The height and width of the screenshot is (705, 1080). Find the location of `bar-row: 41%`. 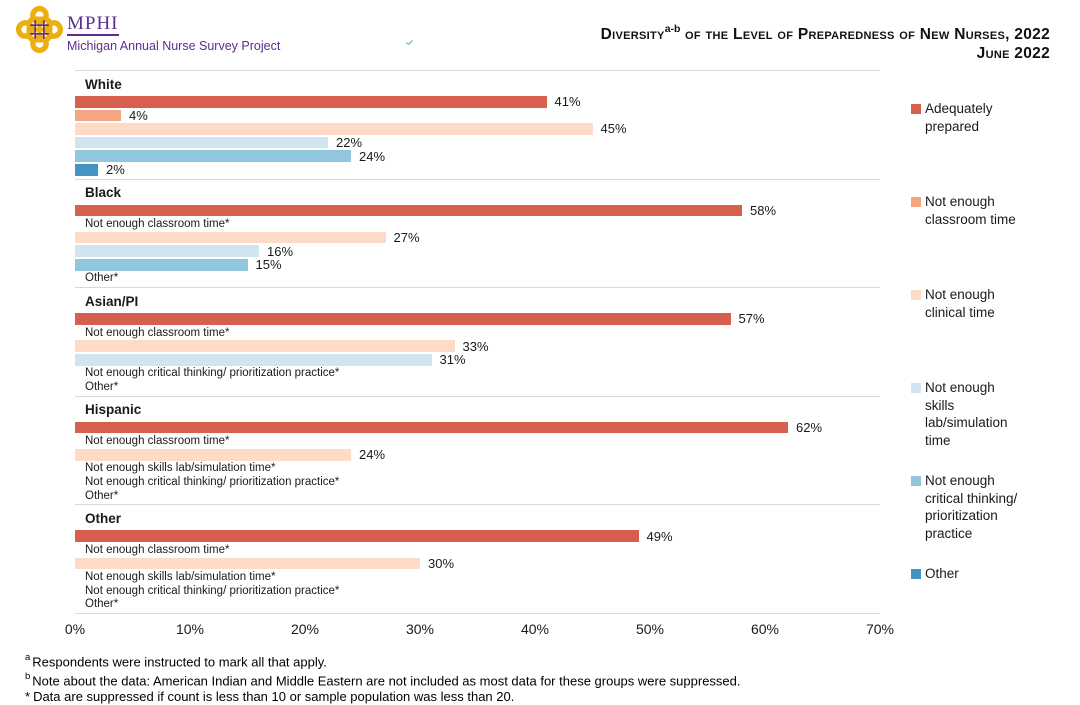

bar-row: 41% is located at coordinates (477, 102).